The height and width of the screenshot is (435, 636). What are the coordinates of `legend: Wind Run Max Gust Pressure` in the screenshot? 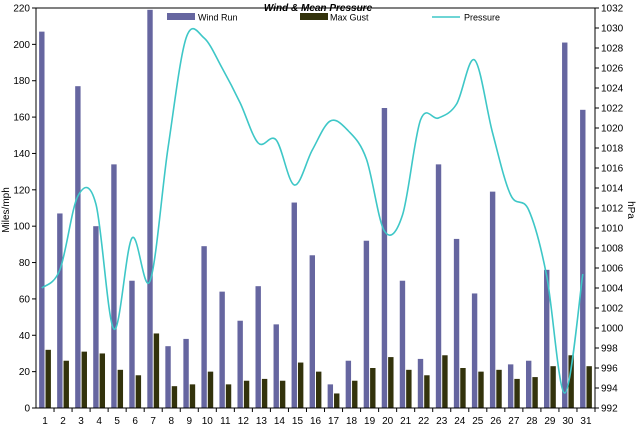 It's located at (333, 18).